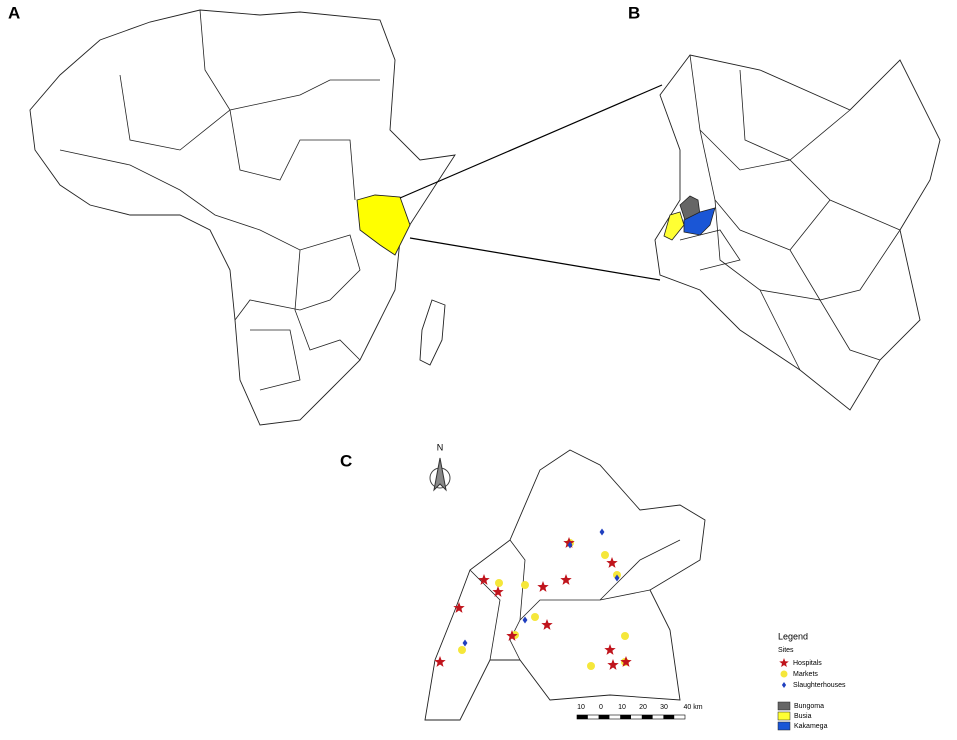 The width and height of the screenshot is (957, 740). I want to click on study-area-map: C N, so click(523, 581).